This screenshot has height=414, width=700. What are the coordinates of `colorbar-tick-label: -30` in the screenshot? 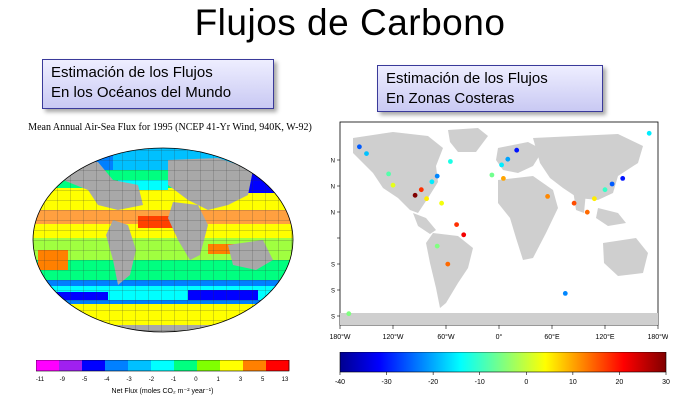 It's located at (387, 382).